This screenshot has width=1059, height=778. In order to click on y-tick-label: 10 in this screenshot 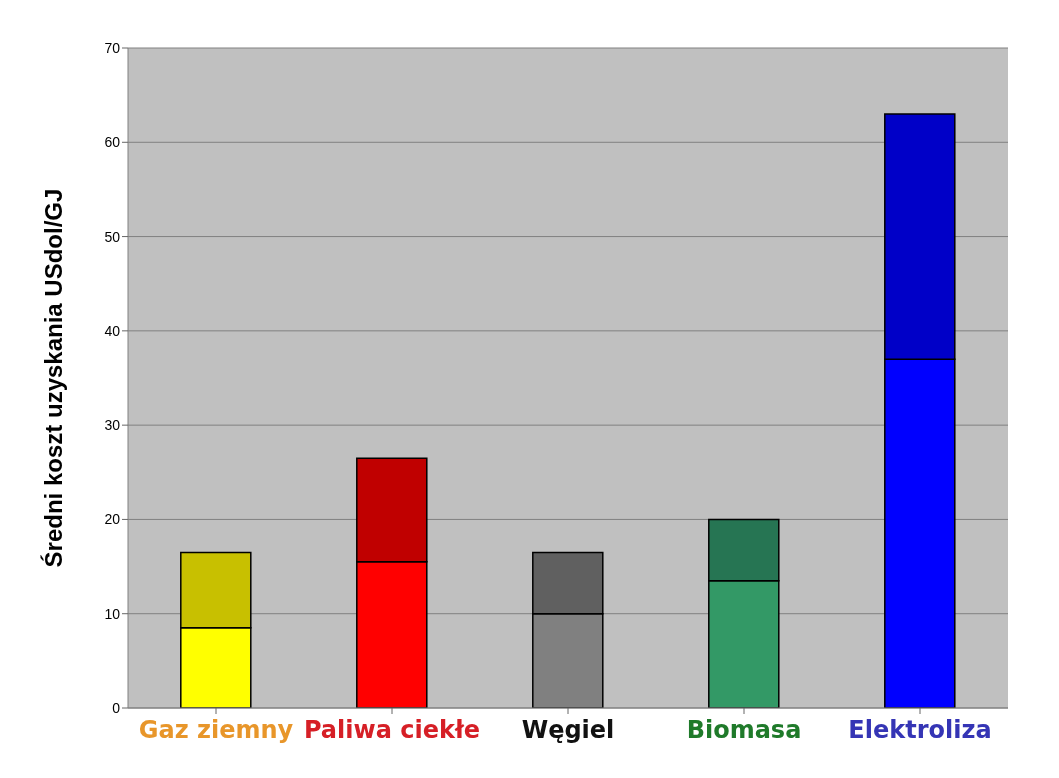, I will do `click(112, 613)`.